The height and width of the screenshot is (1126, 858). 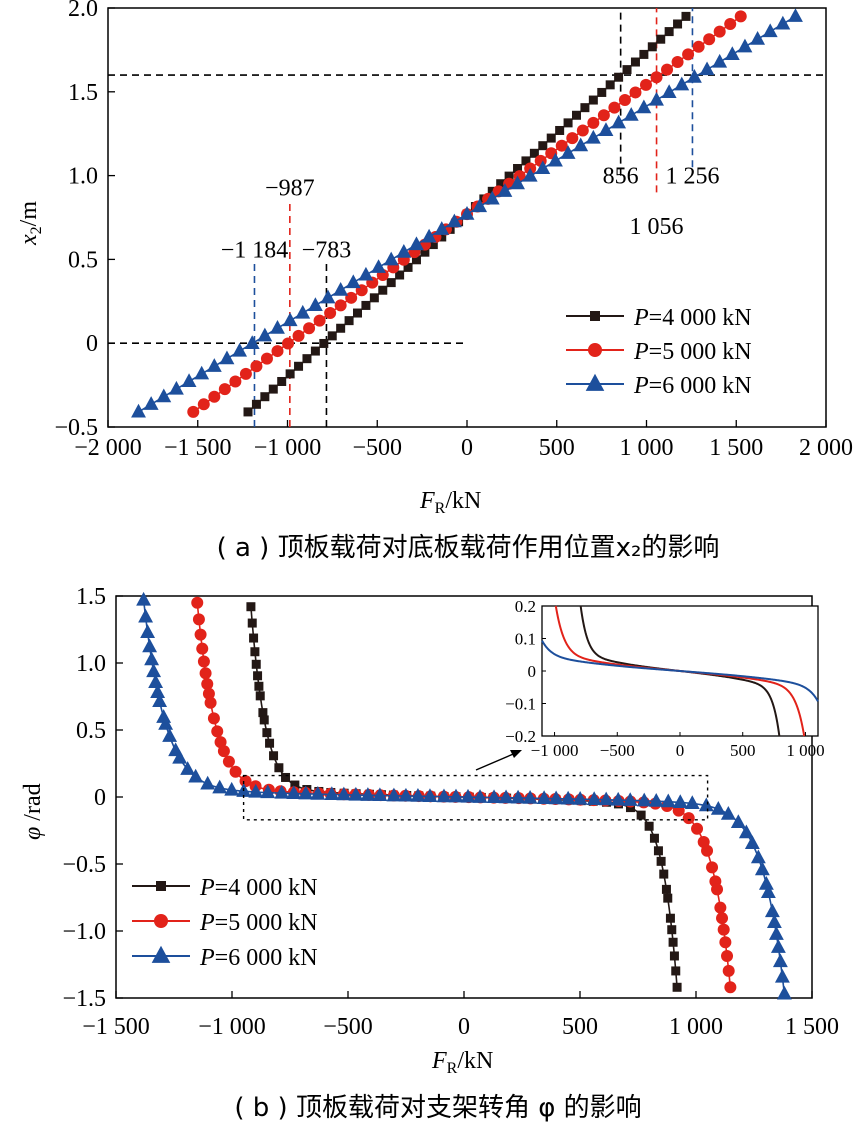 What do you see at coordinates (91, 731) in the screenshot?
I see `y-tick-label: 0.5` at bounding box center [91, 731].